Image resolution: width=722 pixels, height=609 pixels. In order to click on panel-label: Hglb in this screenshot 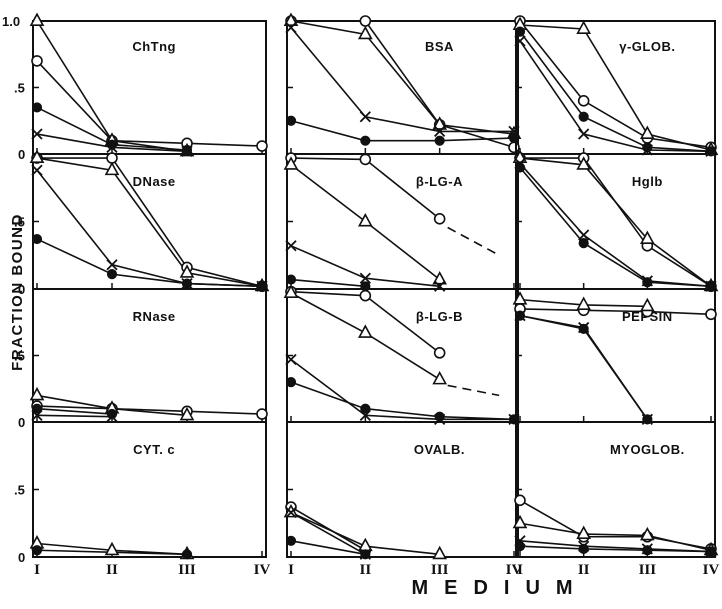, I will do `click(647, 181)`.